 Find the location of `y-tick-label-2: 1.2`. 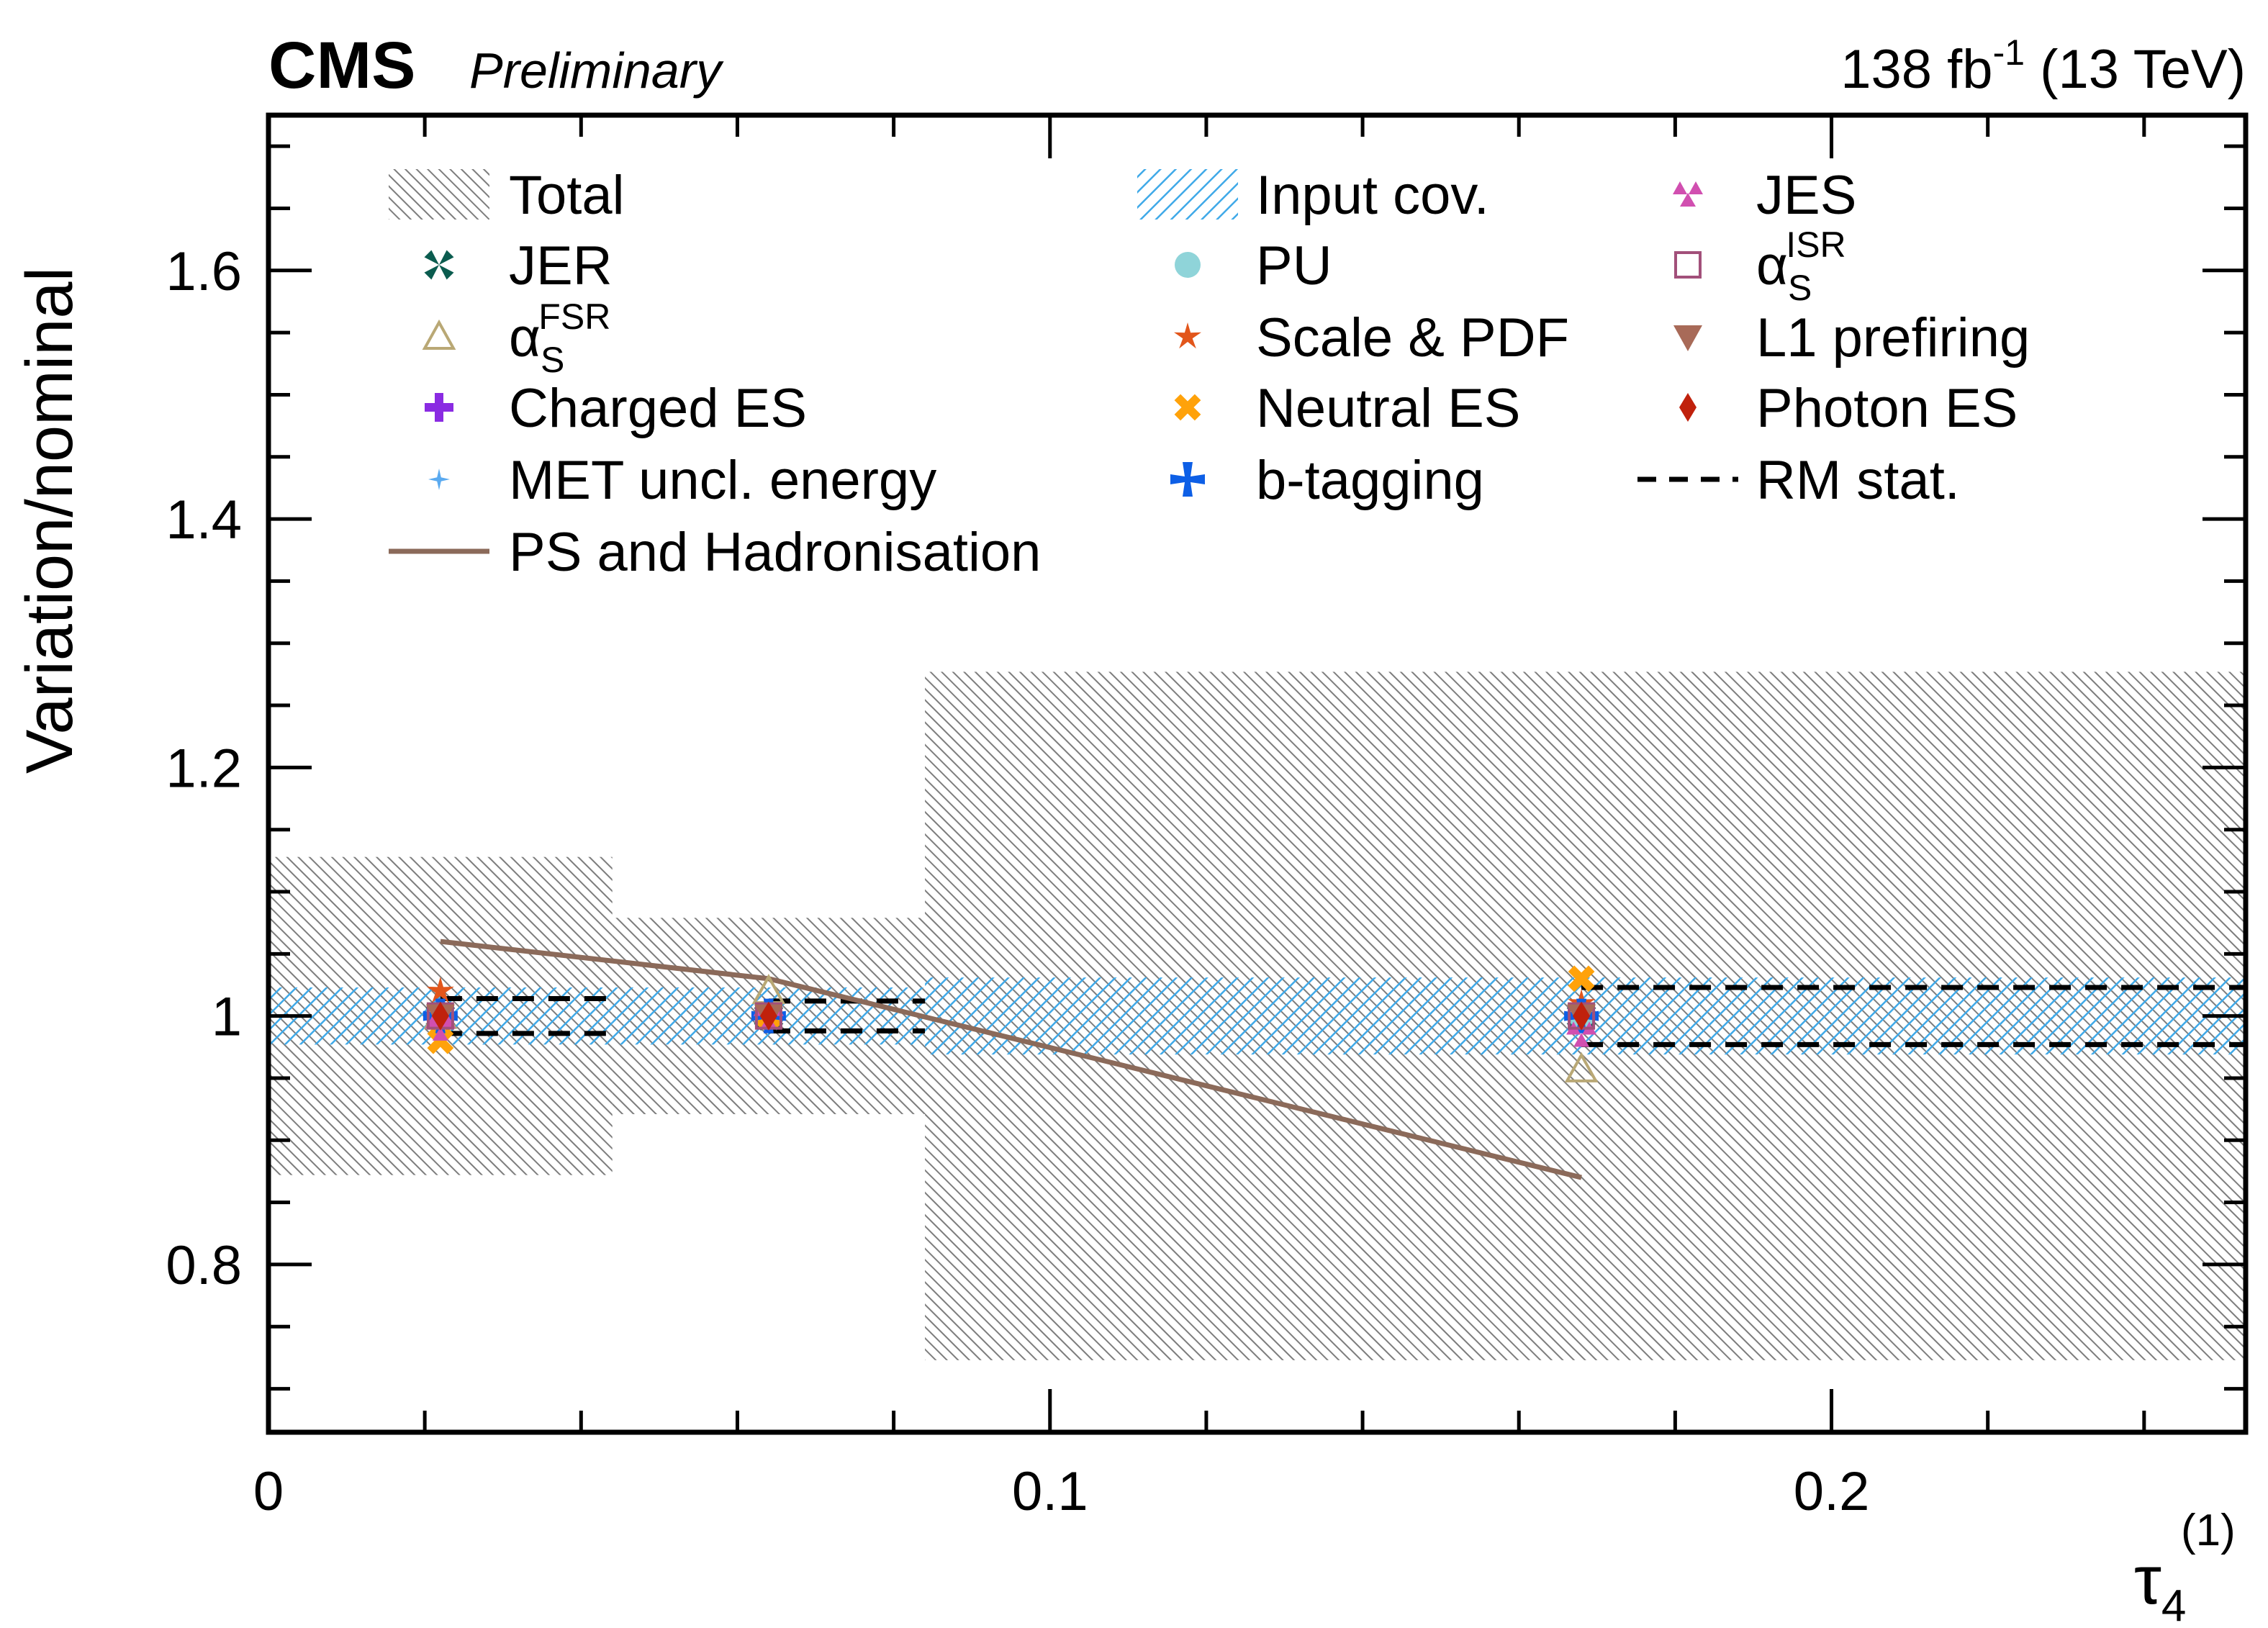

y-tick-label-2: 1.2 is located at coordinates (204, 768).